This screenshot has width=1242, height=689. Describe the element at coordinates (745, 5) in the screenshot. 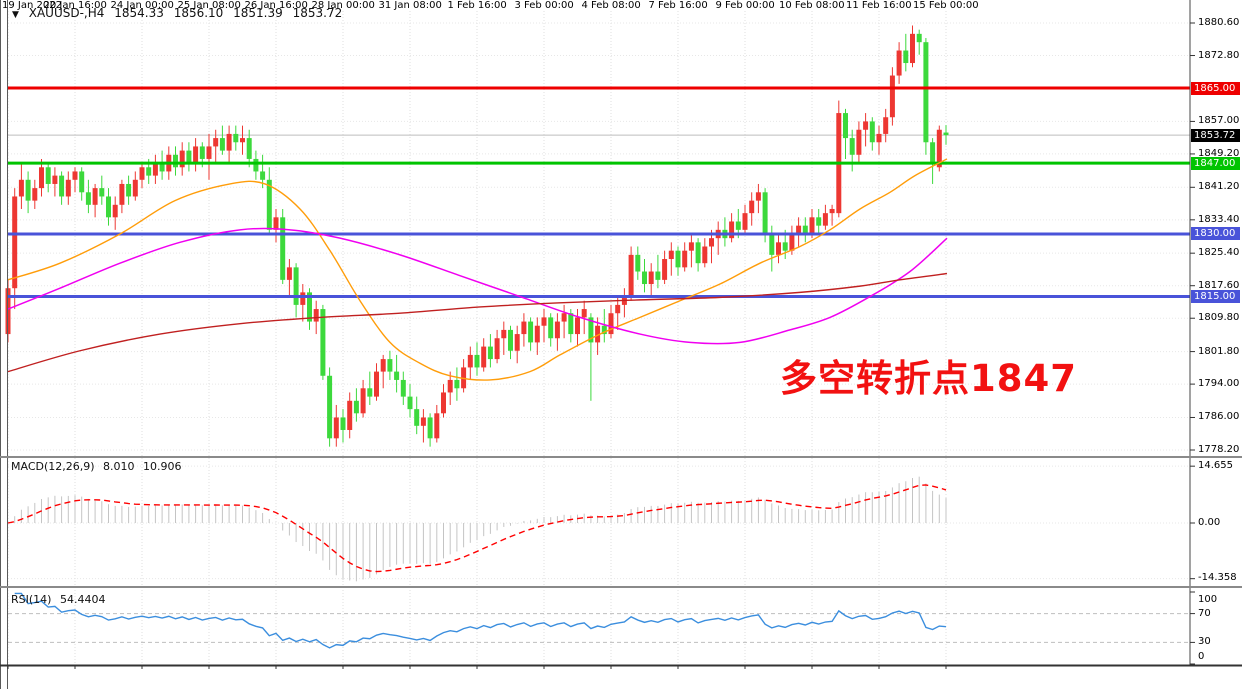

I see `time-axis-label: 9 Feb 00:00` at that location.